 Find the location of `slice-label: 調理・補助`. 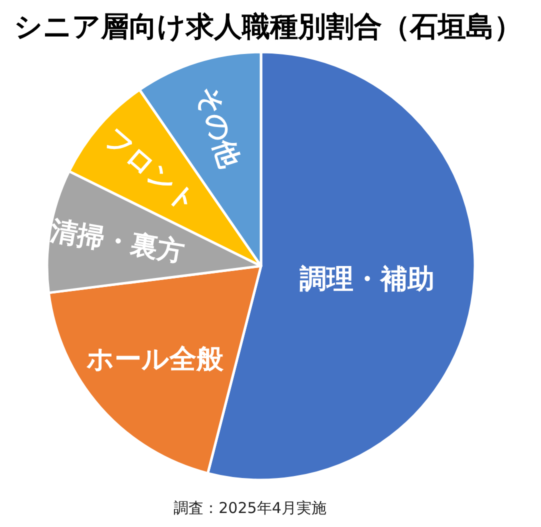

slice-label: 調理・補助 is located at coordinates (367, 279).